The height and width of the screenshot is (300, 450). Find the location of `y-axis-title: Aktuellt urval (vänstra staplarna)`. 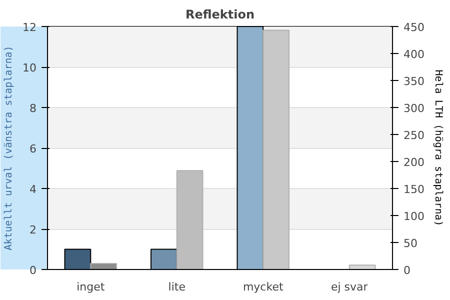

y-axis-title: Aktuellt urval (vänstra staplarna) is located at coordinates (9, 148).